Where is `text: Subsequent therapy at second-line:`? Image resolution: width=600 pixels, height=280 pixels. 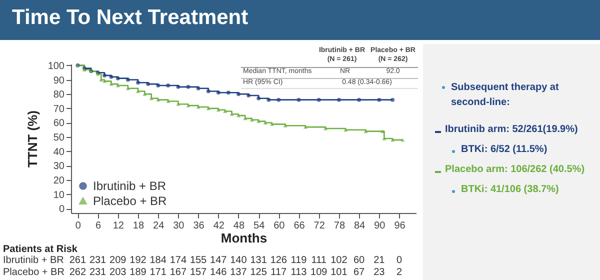
text: Subsequent therapy at second-line: is located at coordinates (505, 95).